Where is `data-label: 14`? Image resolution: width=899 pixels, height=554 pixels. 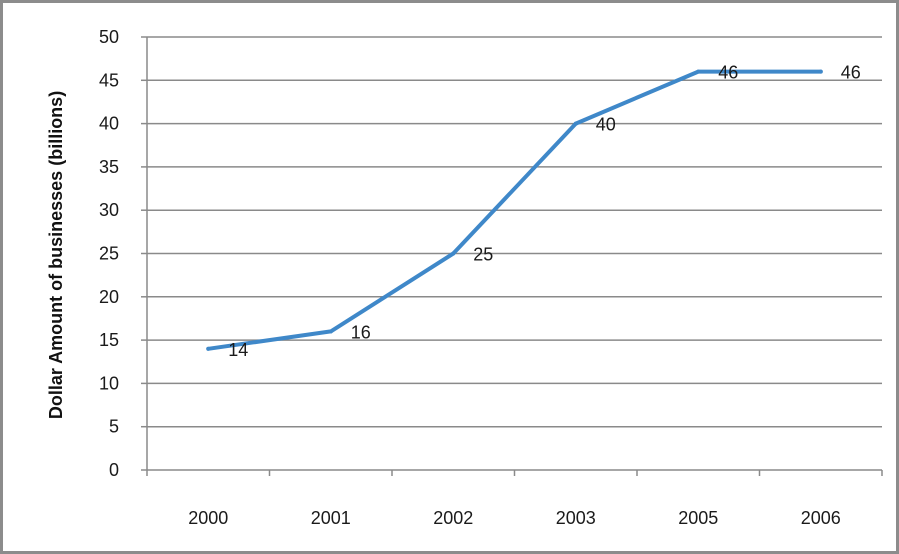 data-label: 14 is located at coordinates (238, 350).